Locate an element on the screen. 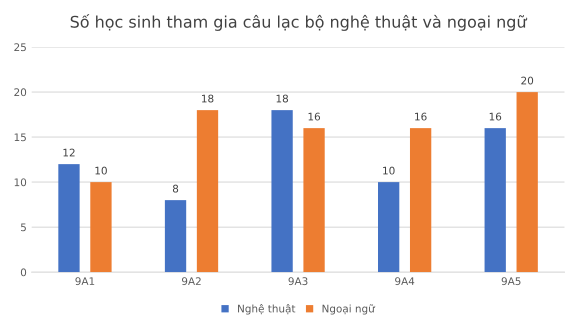  y-tick-label: 25 is located at coordinates (20, 47).